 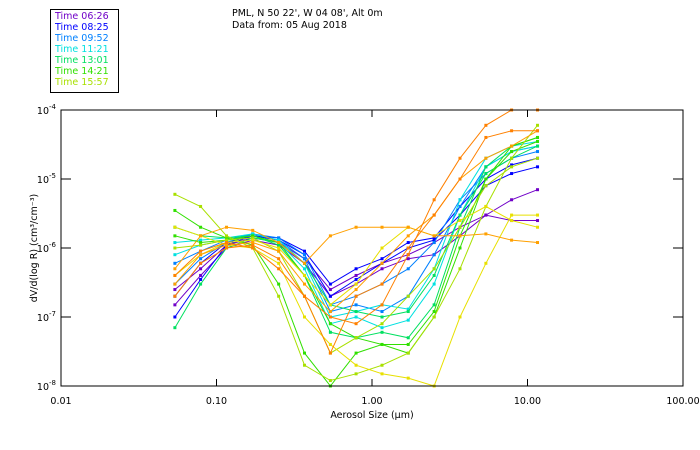 I want to click on x-tick-label: 0.01, so click(x=60, y=401).